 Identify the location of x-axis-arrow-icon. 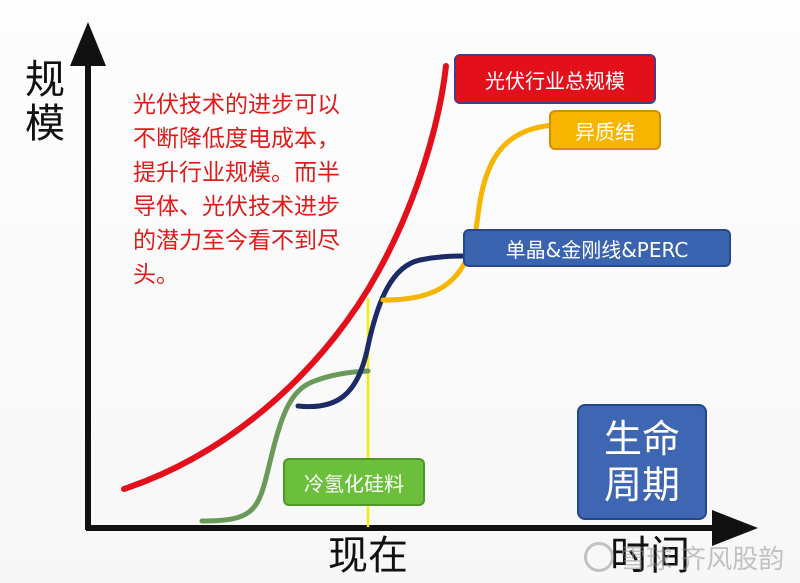
(735, 528).